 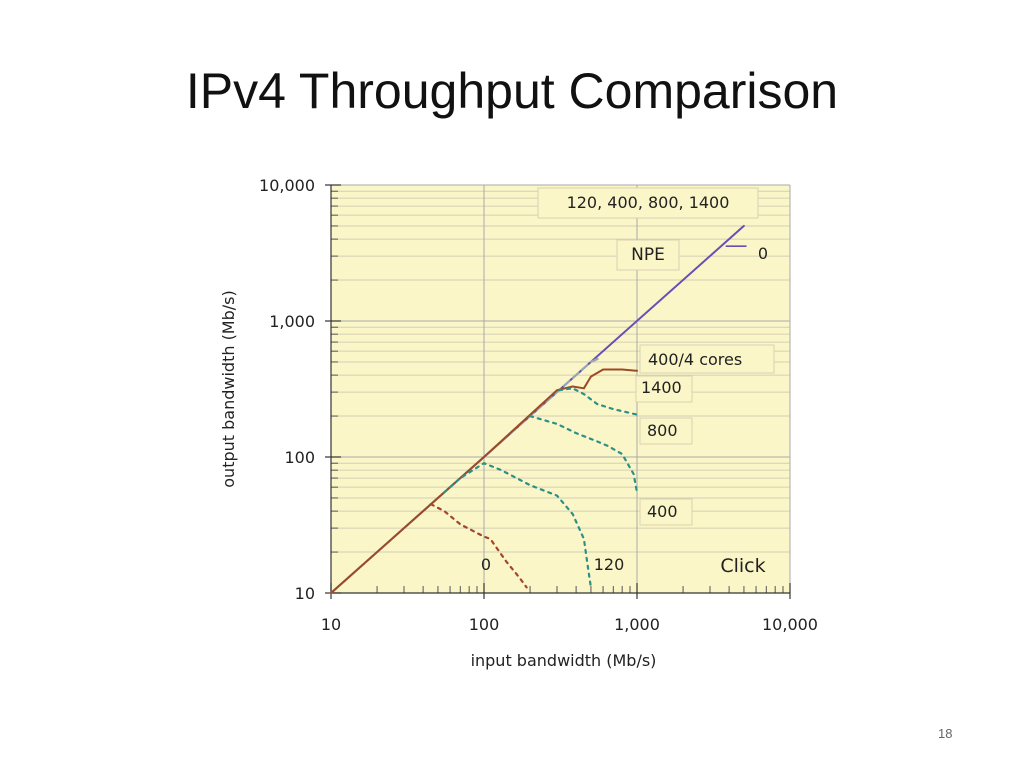 What do you see at coordinates (299, 457) in the screenshot?
I see `y-tick-label: 100` at bounding box center [299, 457].